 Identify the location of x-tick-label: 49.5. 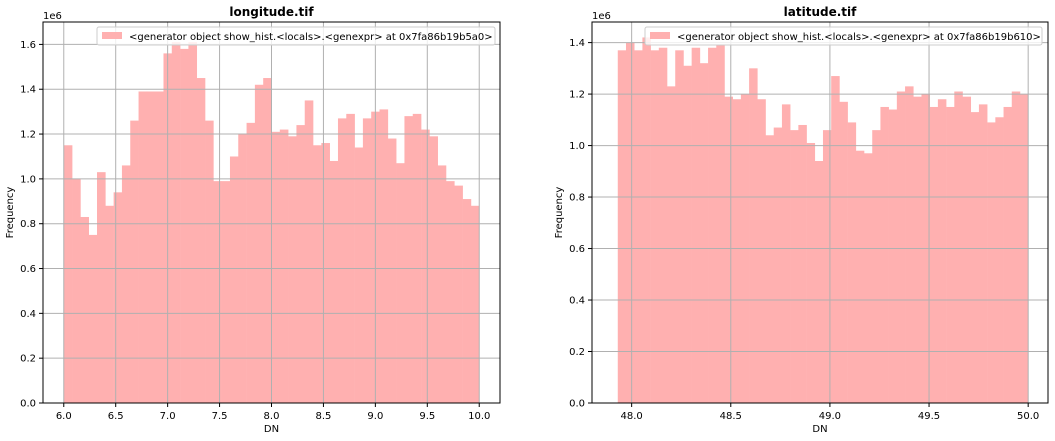
(929, 416).